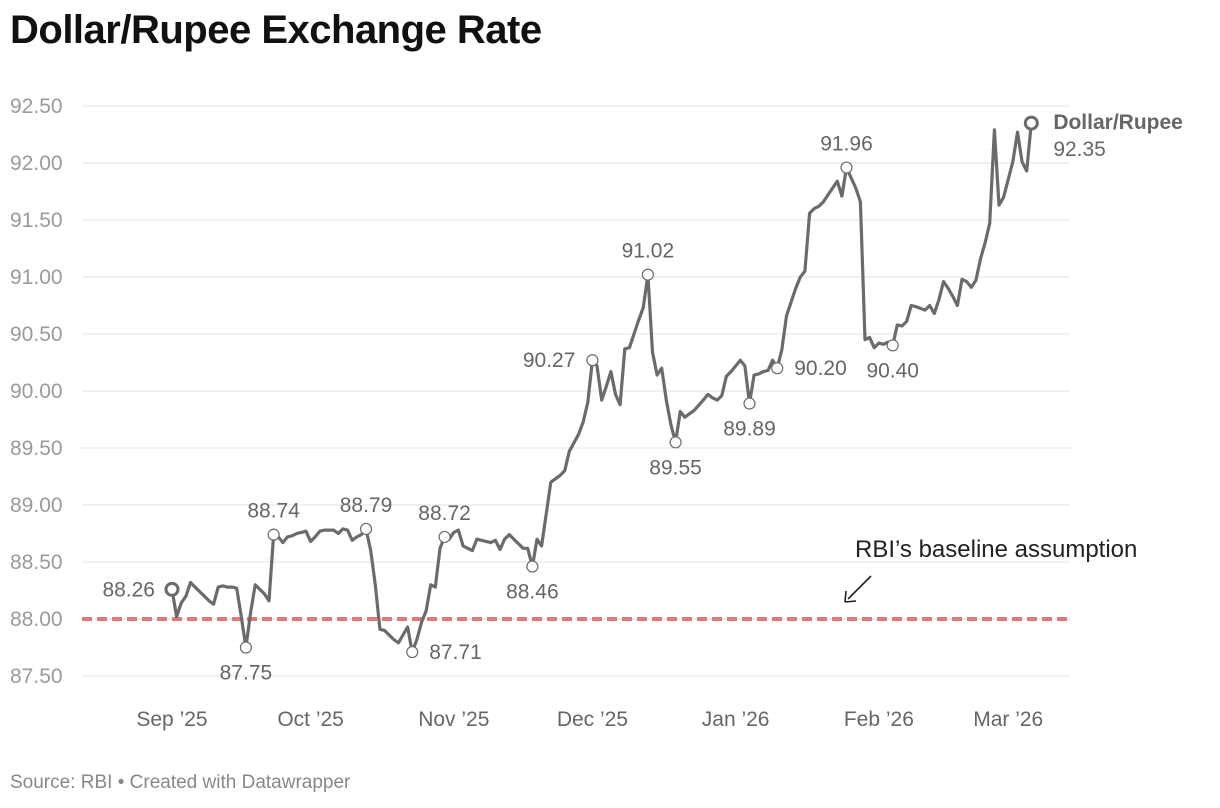 The height and width of the screenshot is (808, 1220). I want to click on data-label: 89.55, so click(675, 467).